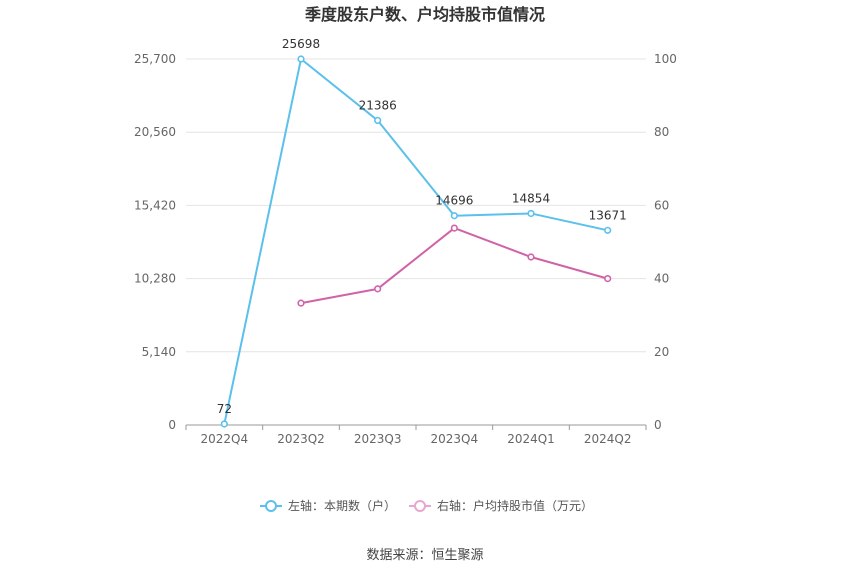 The image size is (850, 575). What do you see at coordinates (224, 409) in the screenshot?
I see `data-label: 72` at bounding box center [224, 409].